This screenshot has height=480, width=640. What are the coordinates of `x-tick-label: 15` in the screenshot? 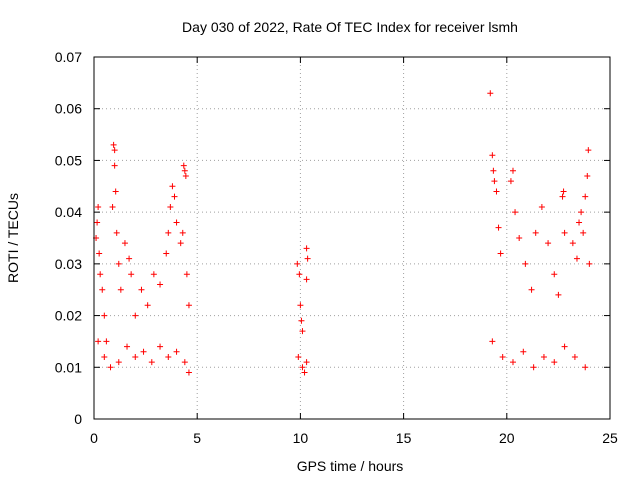 It's located at (404, 438).